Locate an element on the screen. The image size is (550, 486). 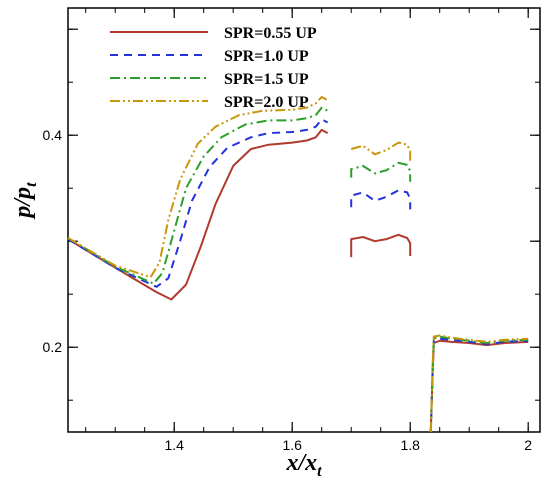
y-axis-label: p/pt is located at coordinates (25, 201).